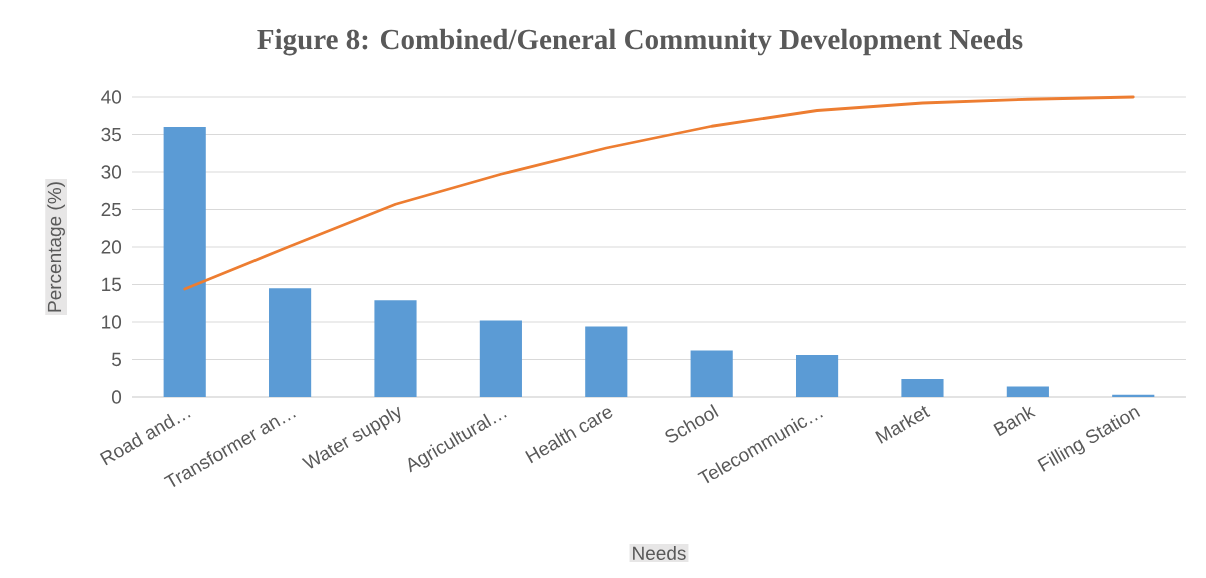  Describe the element at coordinates (111, 97) in the screenshot. I see `y-tick-label: 40` at that location.